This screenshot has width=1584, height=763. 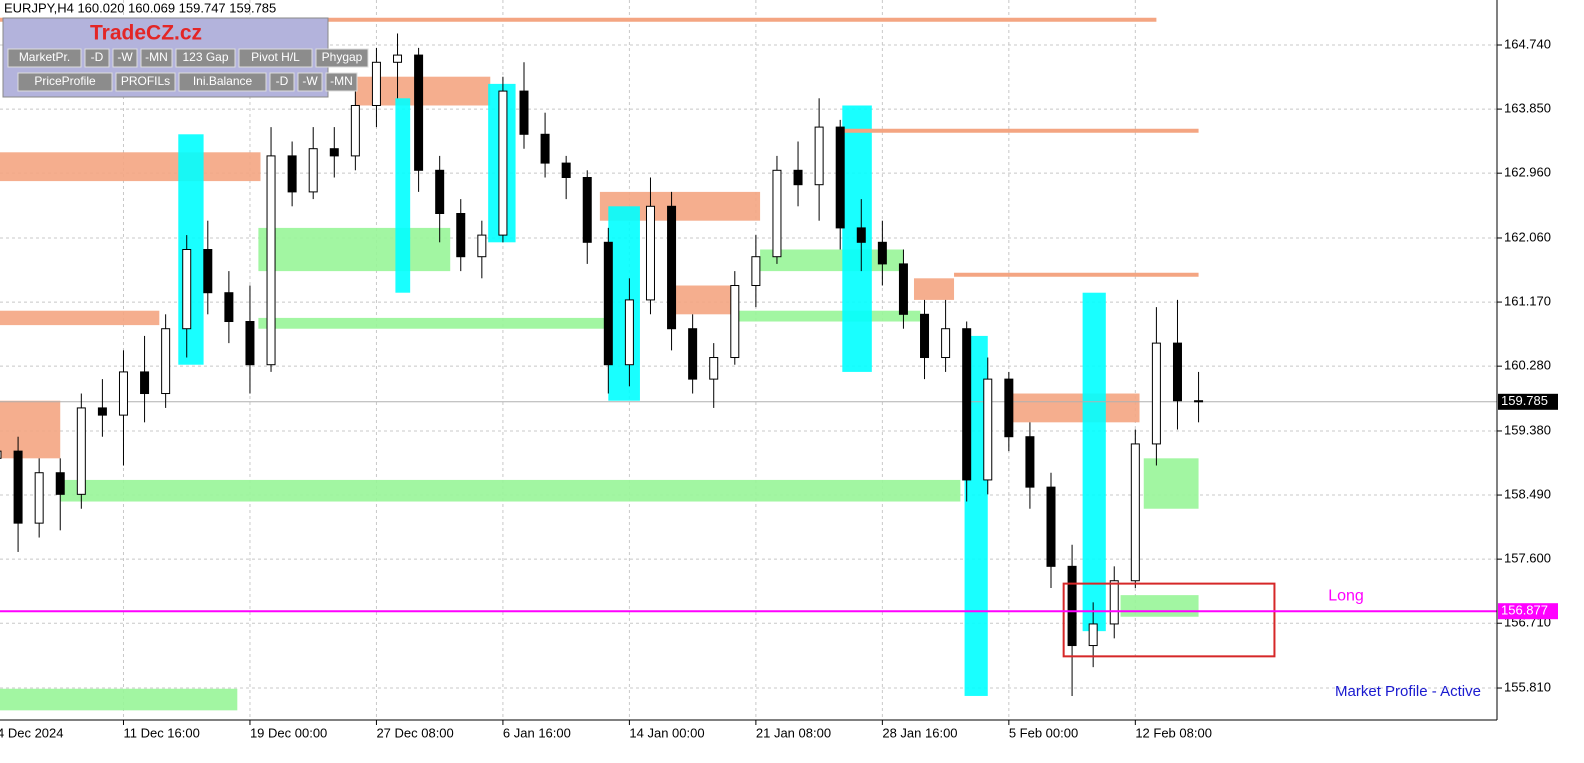 I want to click on x-tick-label: 14 Jan 00:00, so click(x=666, y=732).